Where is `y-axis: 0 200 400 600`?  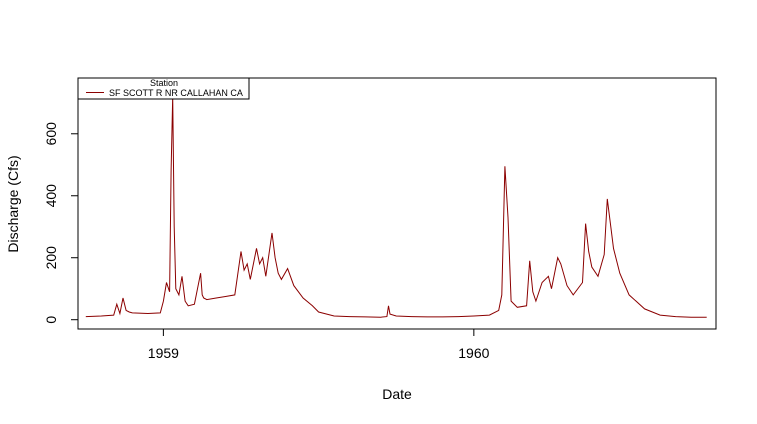 y-axis: 0 200 400 600 is located at coordinates (61, 223).